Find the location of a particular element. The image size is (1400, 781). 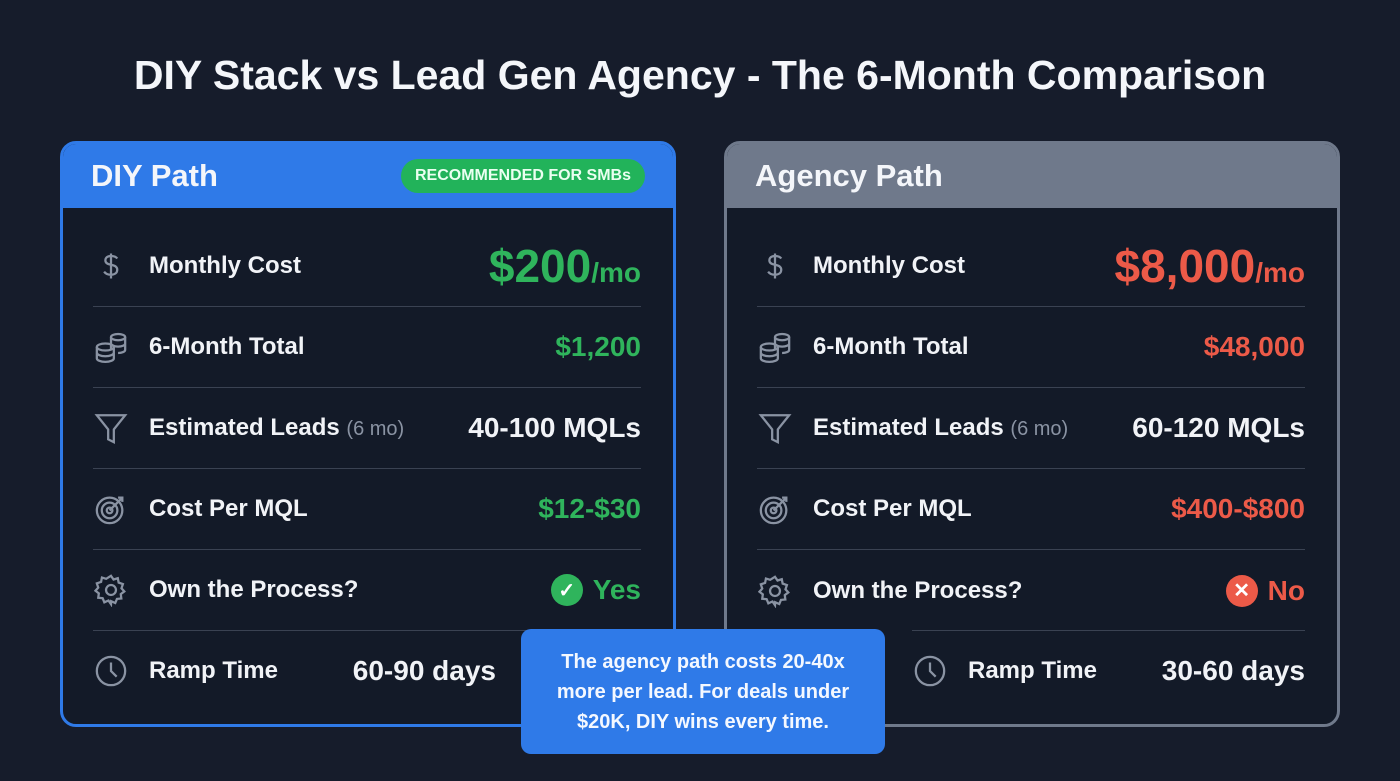

row-value: 40-100 MQLs is located at coordinates (554, 427).